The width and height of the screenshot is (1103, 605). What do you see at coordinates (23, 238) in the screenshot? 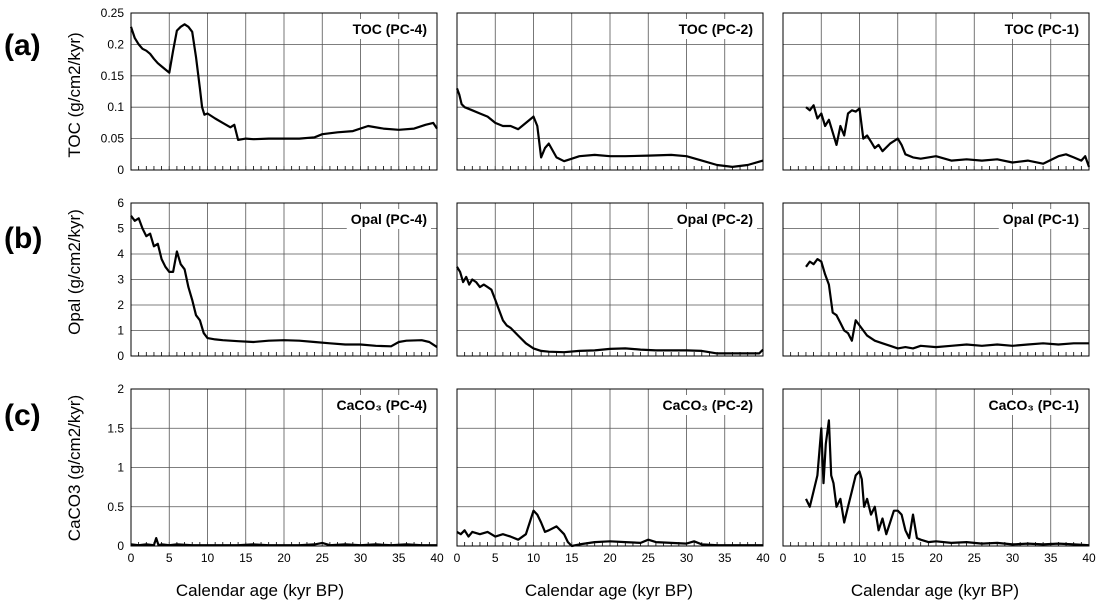
I see `row-letter-b: (b)` at bounding box center [23, 238].